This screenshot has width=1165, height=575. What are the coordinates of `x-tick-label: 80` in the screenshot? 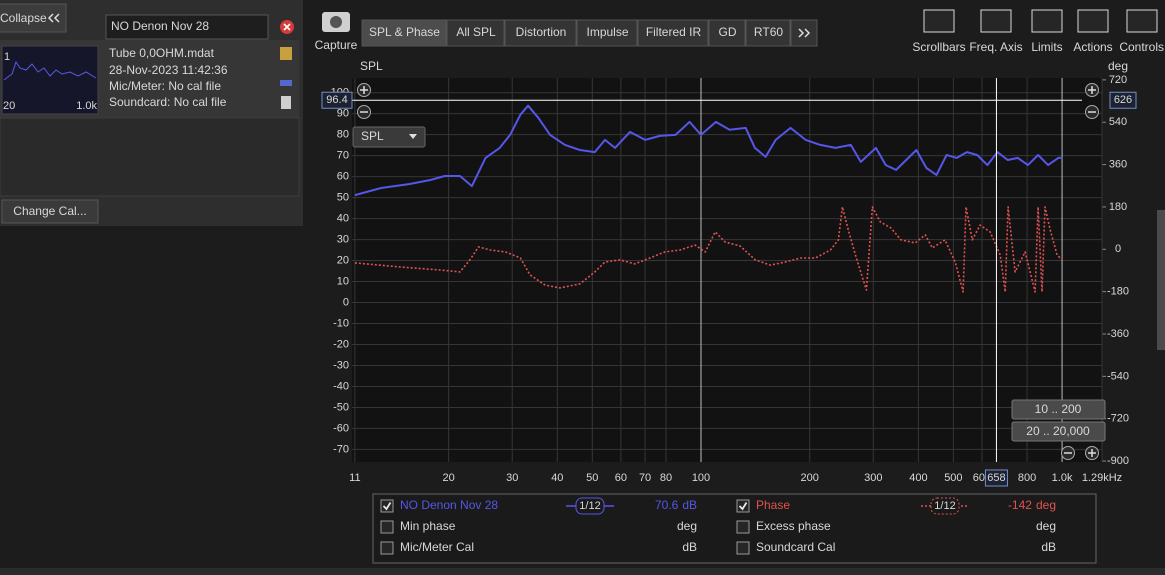 It's located at (666, 478).